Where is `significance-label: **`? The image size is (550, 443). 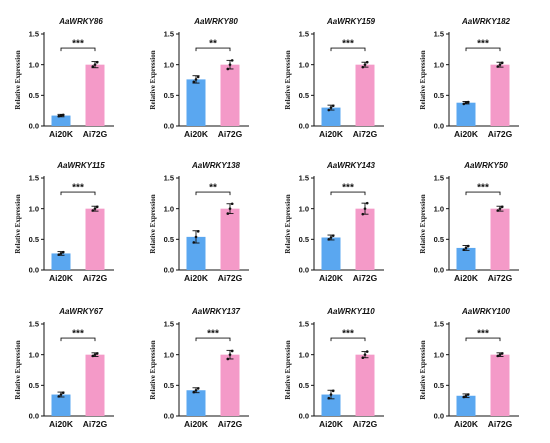
significance-label: ** is located at coordinates (213, 44).